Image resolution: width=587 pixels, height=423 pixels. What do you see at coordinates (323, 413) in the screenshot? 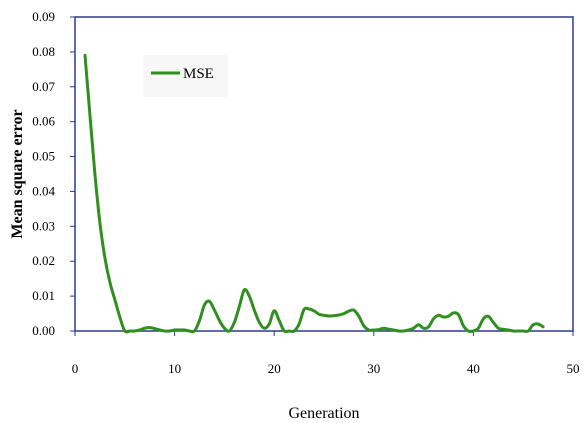
I see `x-axis-title: Generation` at bounding box center [323, 413].